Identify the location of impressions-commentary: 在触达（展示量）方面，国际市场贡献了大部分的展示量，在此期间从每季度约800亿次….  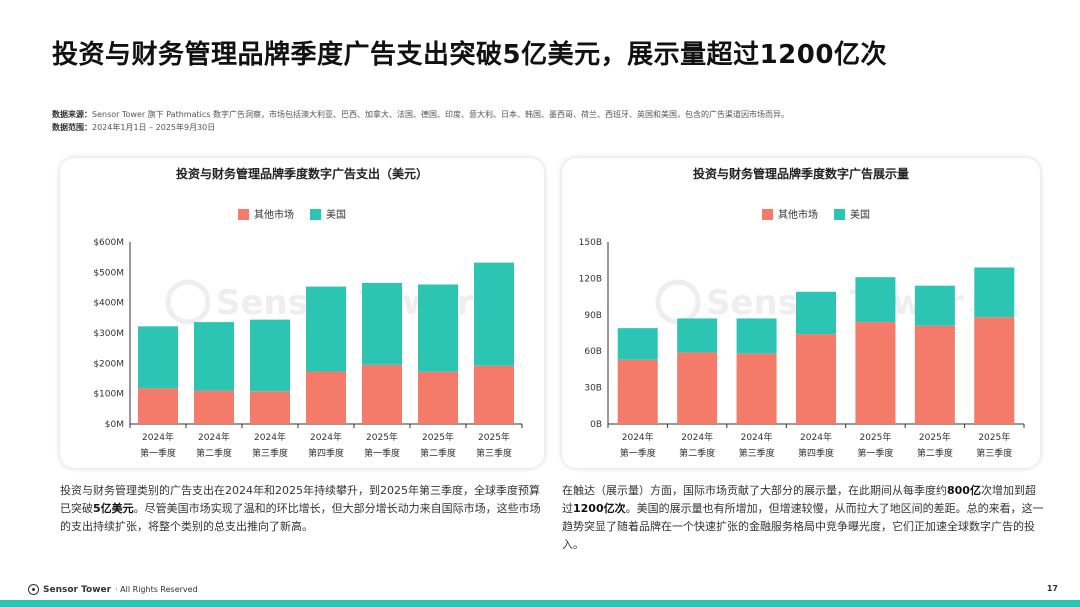
(803, 518).